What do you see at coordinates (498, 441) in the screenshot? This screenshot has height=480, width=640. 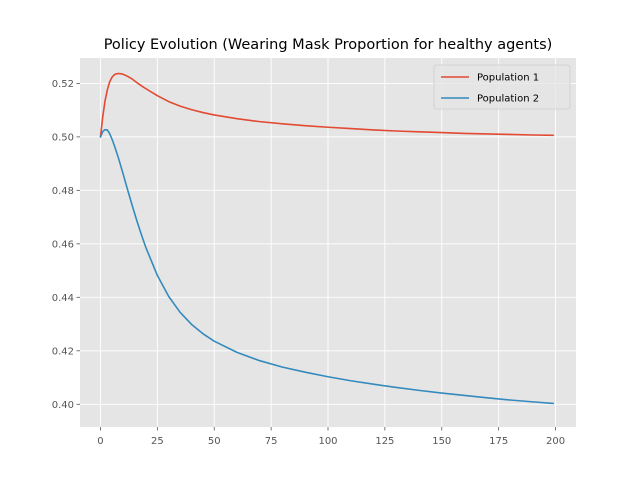 I see `x-tick-label: 175` at bounding box center [498, 441].